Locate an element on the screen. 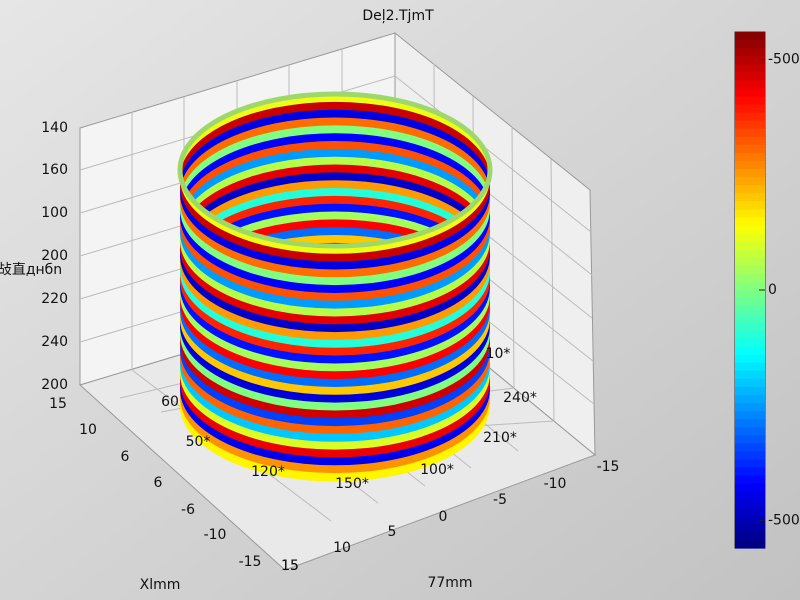 The image size is (800, 600). inner-tick-label: 120* is located at coordinates (268, 472).